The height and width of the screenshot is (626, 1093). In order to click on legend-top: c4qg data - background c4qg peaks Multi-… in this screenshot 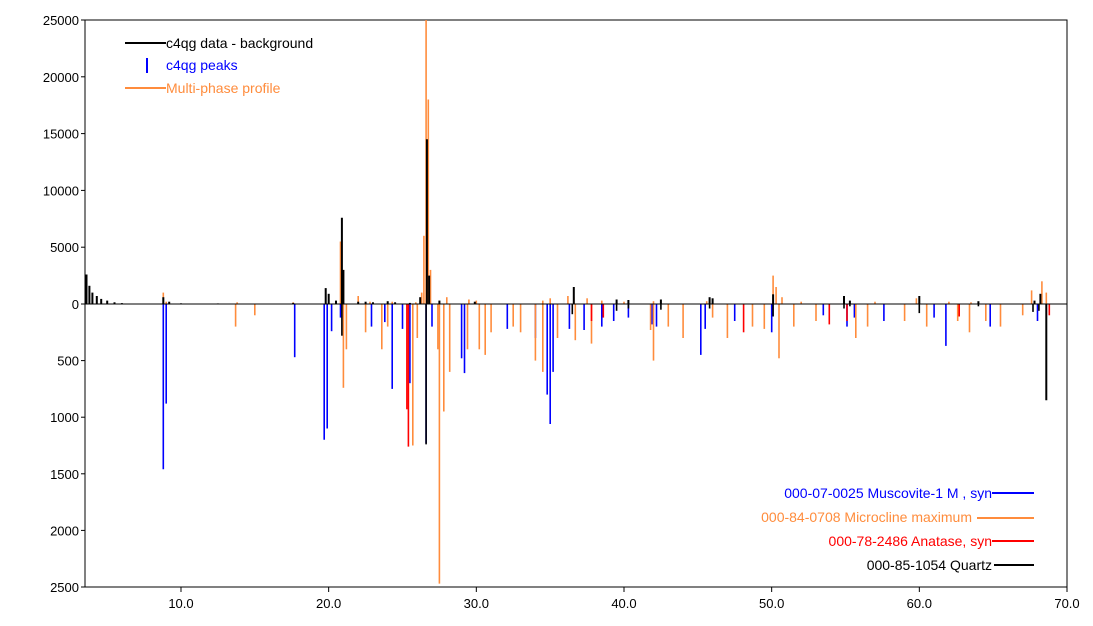, I will do `click(219, 65)`.